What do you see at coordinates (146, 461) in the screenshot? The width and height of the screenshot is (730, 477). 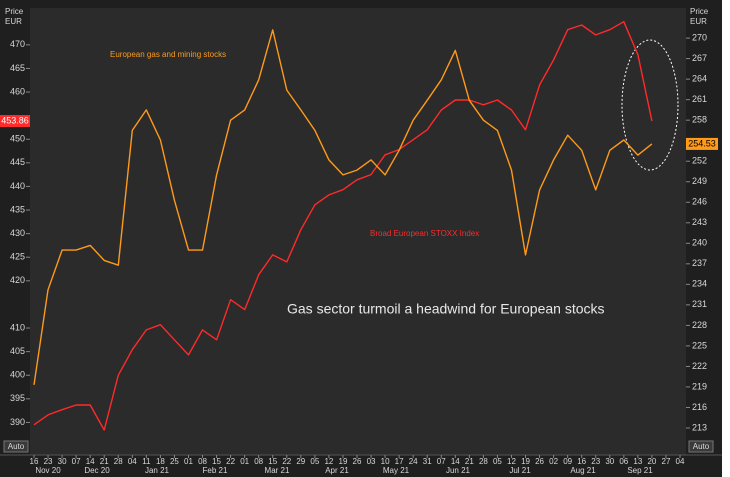 I see `x-tick-label: 11` at bounding box center [146, 461].